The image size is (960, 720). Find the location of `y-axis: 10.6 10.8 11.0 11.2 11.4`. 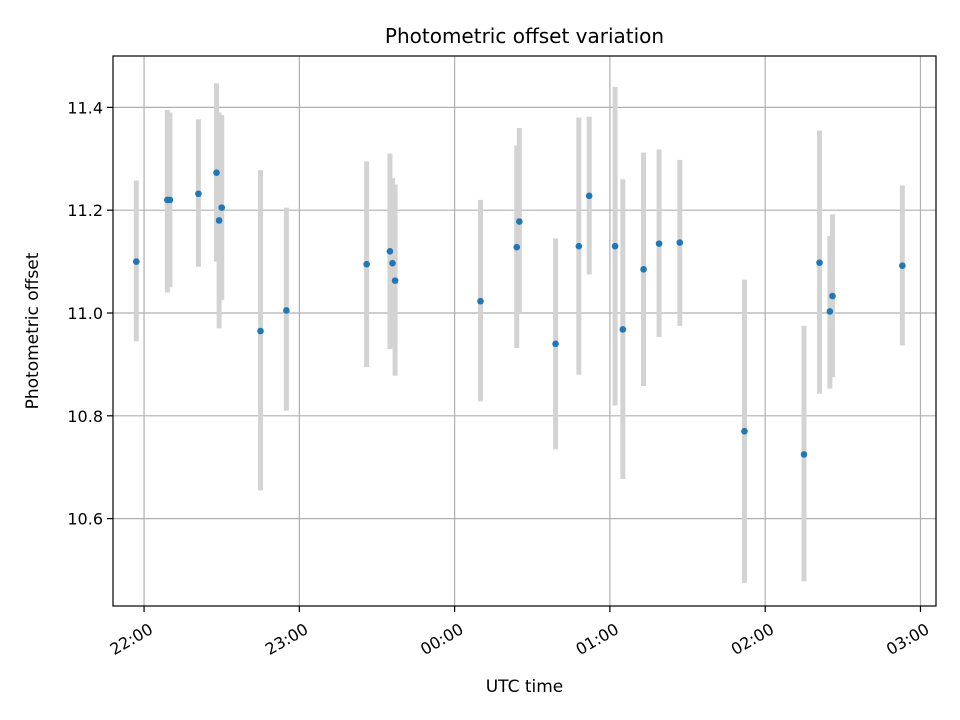

y-axis: 10.6 10.8 11.0 11.2 11.4 is located at coordinates (90, 313).